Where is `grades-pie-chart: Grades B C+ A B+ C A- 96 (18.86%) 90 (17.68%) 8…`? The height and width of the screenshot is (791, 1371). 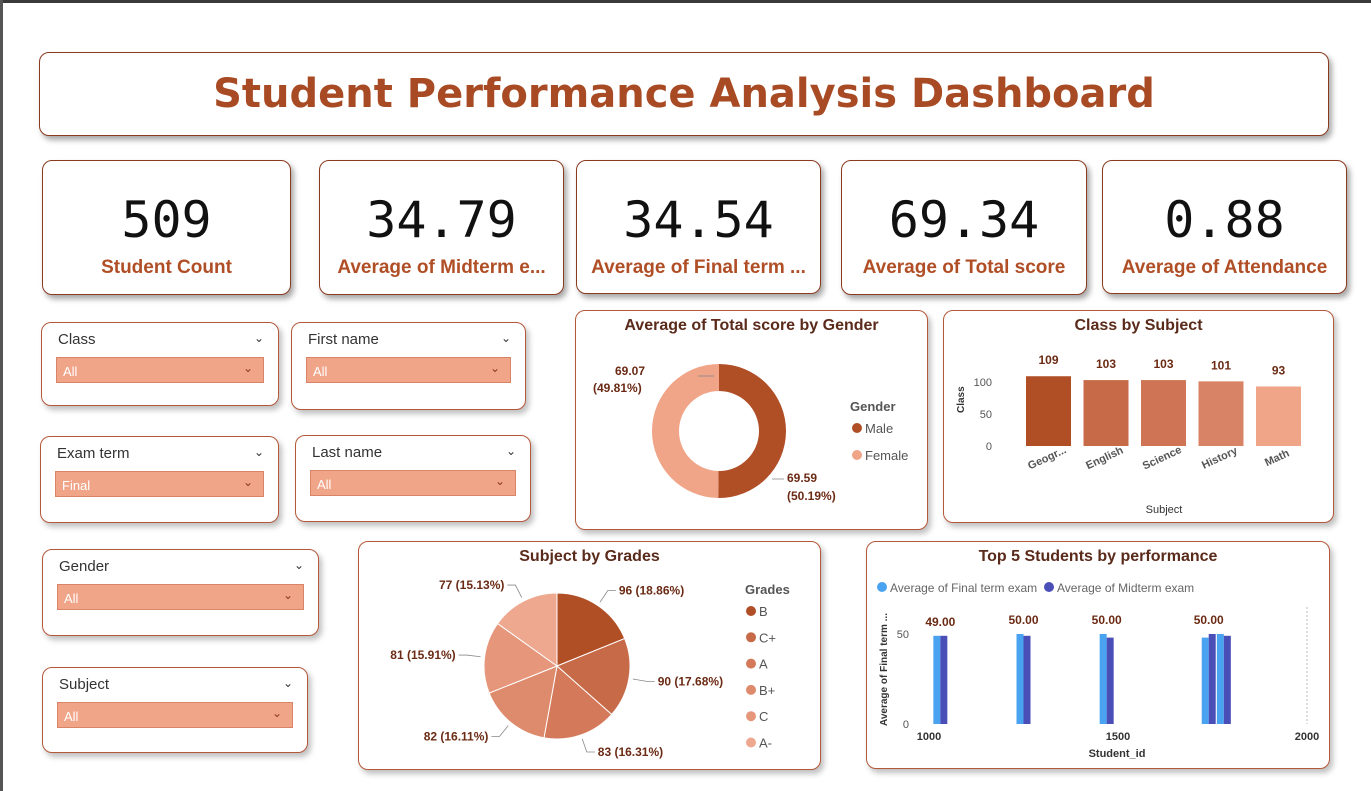
grades-pie-chart: Grades B C+ A B+ C A- 96 (18.86%) 90 (17.68%) 8… is located at coordinates (590, 668).